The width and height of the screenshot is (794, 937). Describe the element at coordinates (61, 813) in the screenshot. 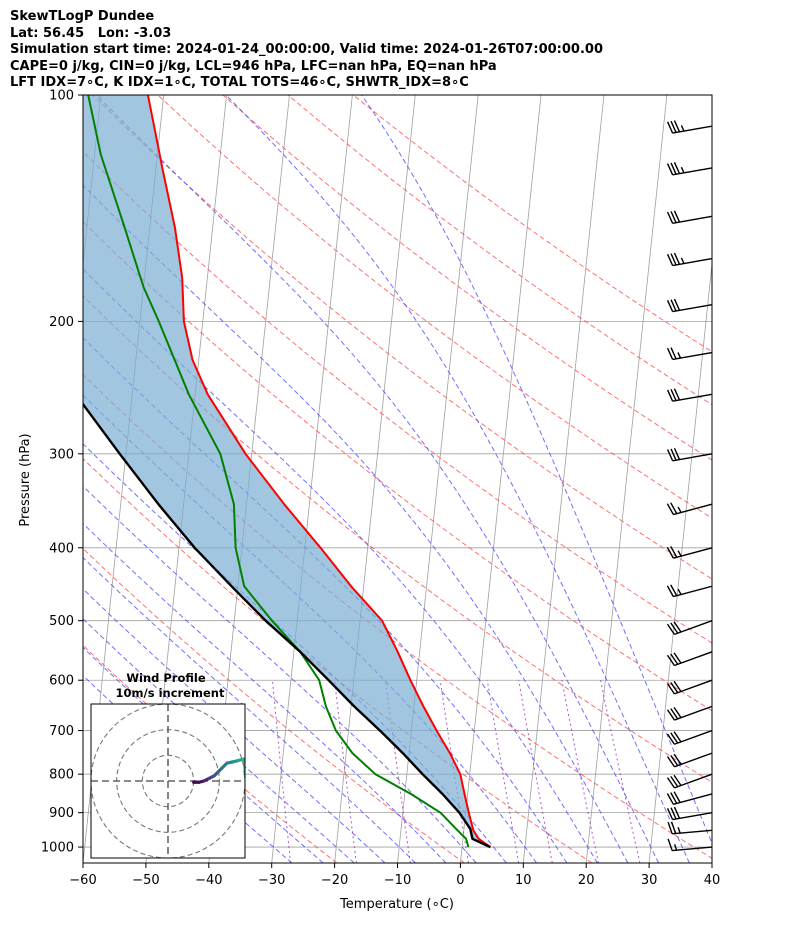

I see `y-tick-label: 900` at that location.